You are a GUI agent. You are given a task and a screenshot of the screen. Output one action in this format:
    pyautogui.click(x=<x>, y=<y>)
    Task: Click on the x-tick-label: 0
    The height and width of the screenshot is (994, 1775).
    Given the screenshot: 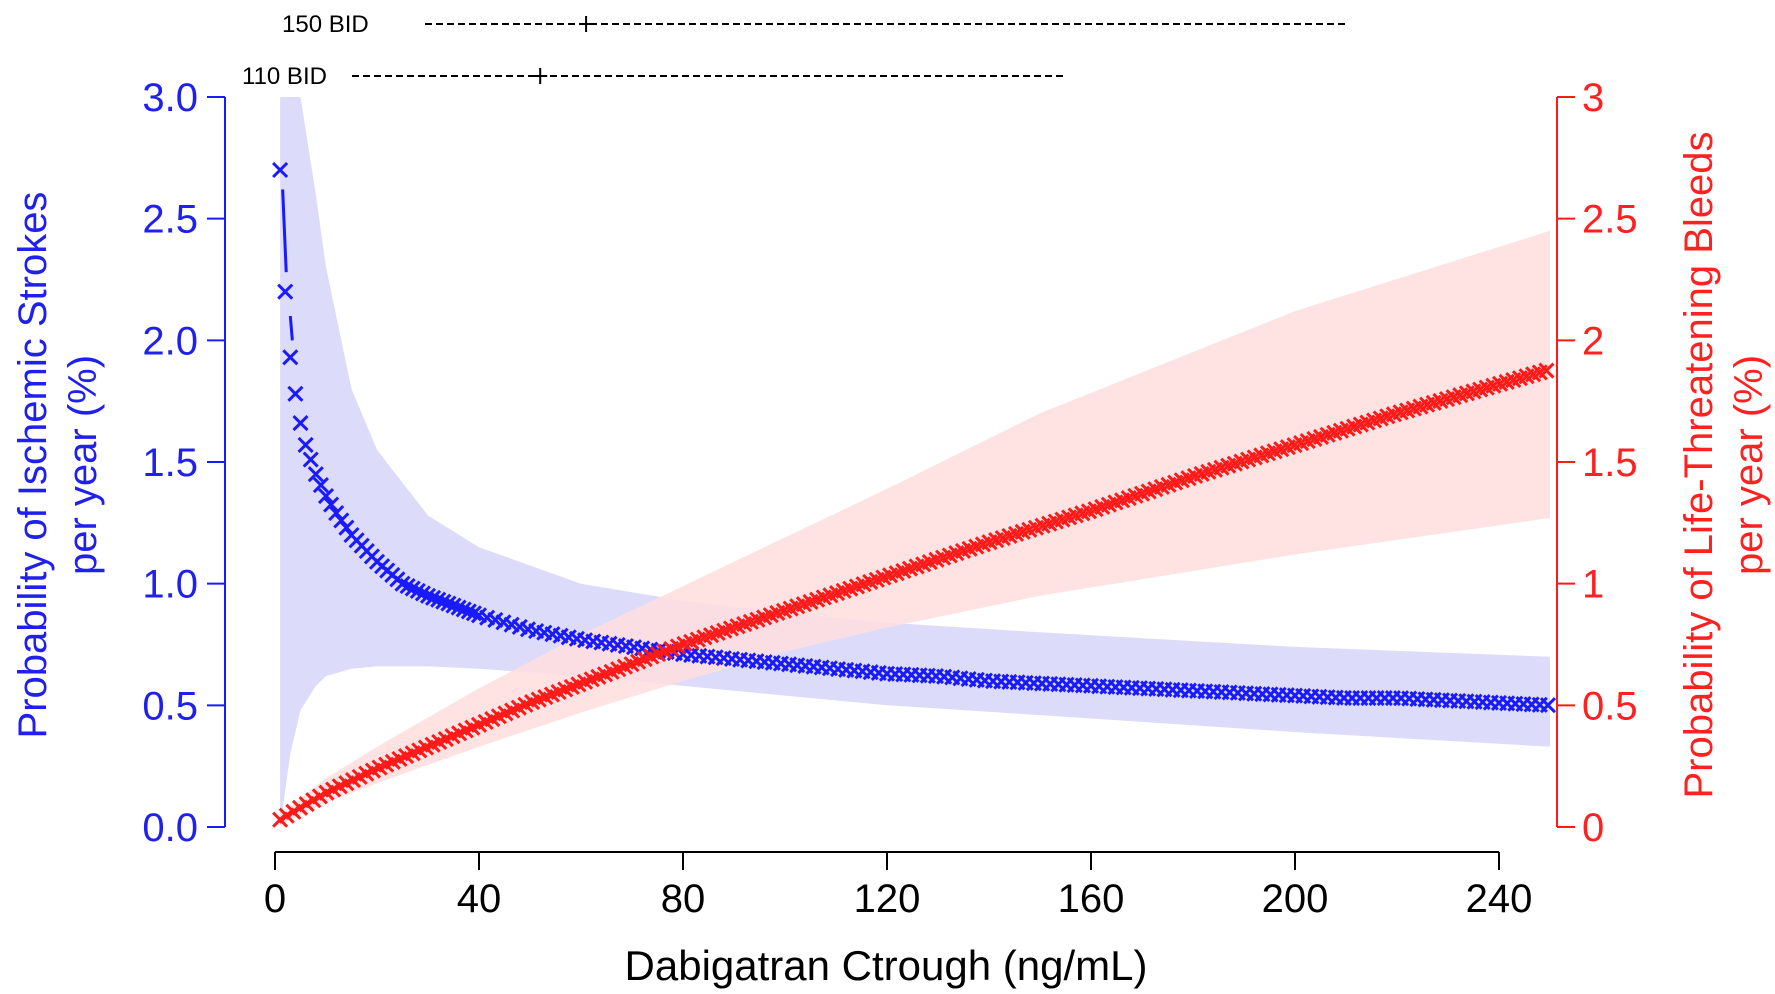 What is the action you would take?
    pyautogui.click(x=275, y=899)
    